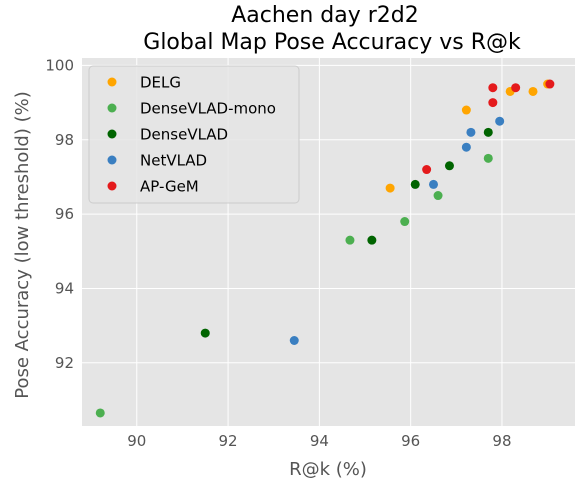 The width and height of the screenshot is (585, 480). Describe the element at coordinates (208, 109) in the screenshot. I see `legend-label: DenseVLAD-mono` at that location.